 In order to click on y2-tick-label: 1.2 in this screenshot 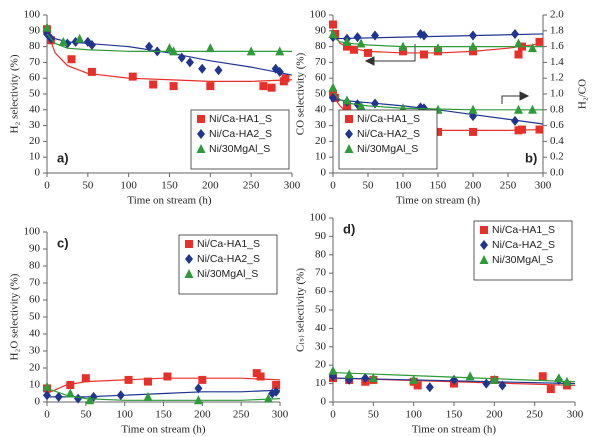, I will do `click(557, 78)`.